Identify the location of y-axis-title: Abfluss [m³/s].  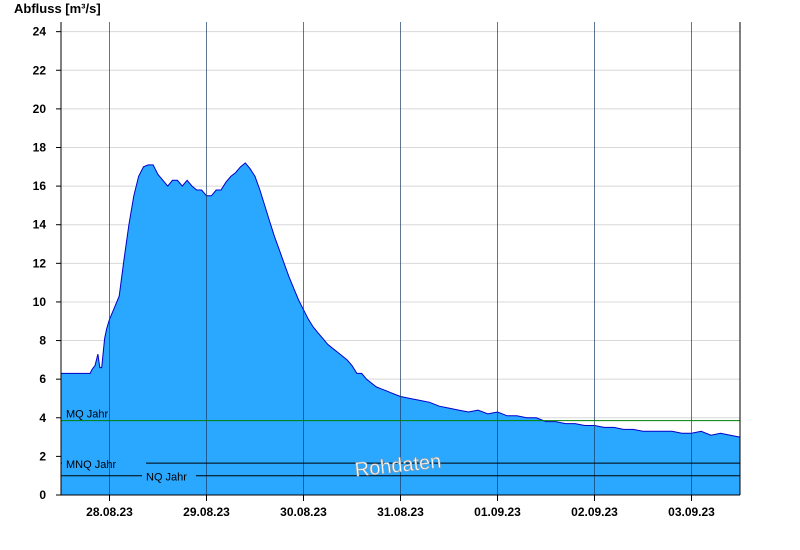
(57, 8).